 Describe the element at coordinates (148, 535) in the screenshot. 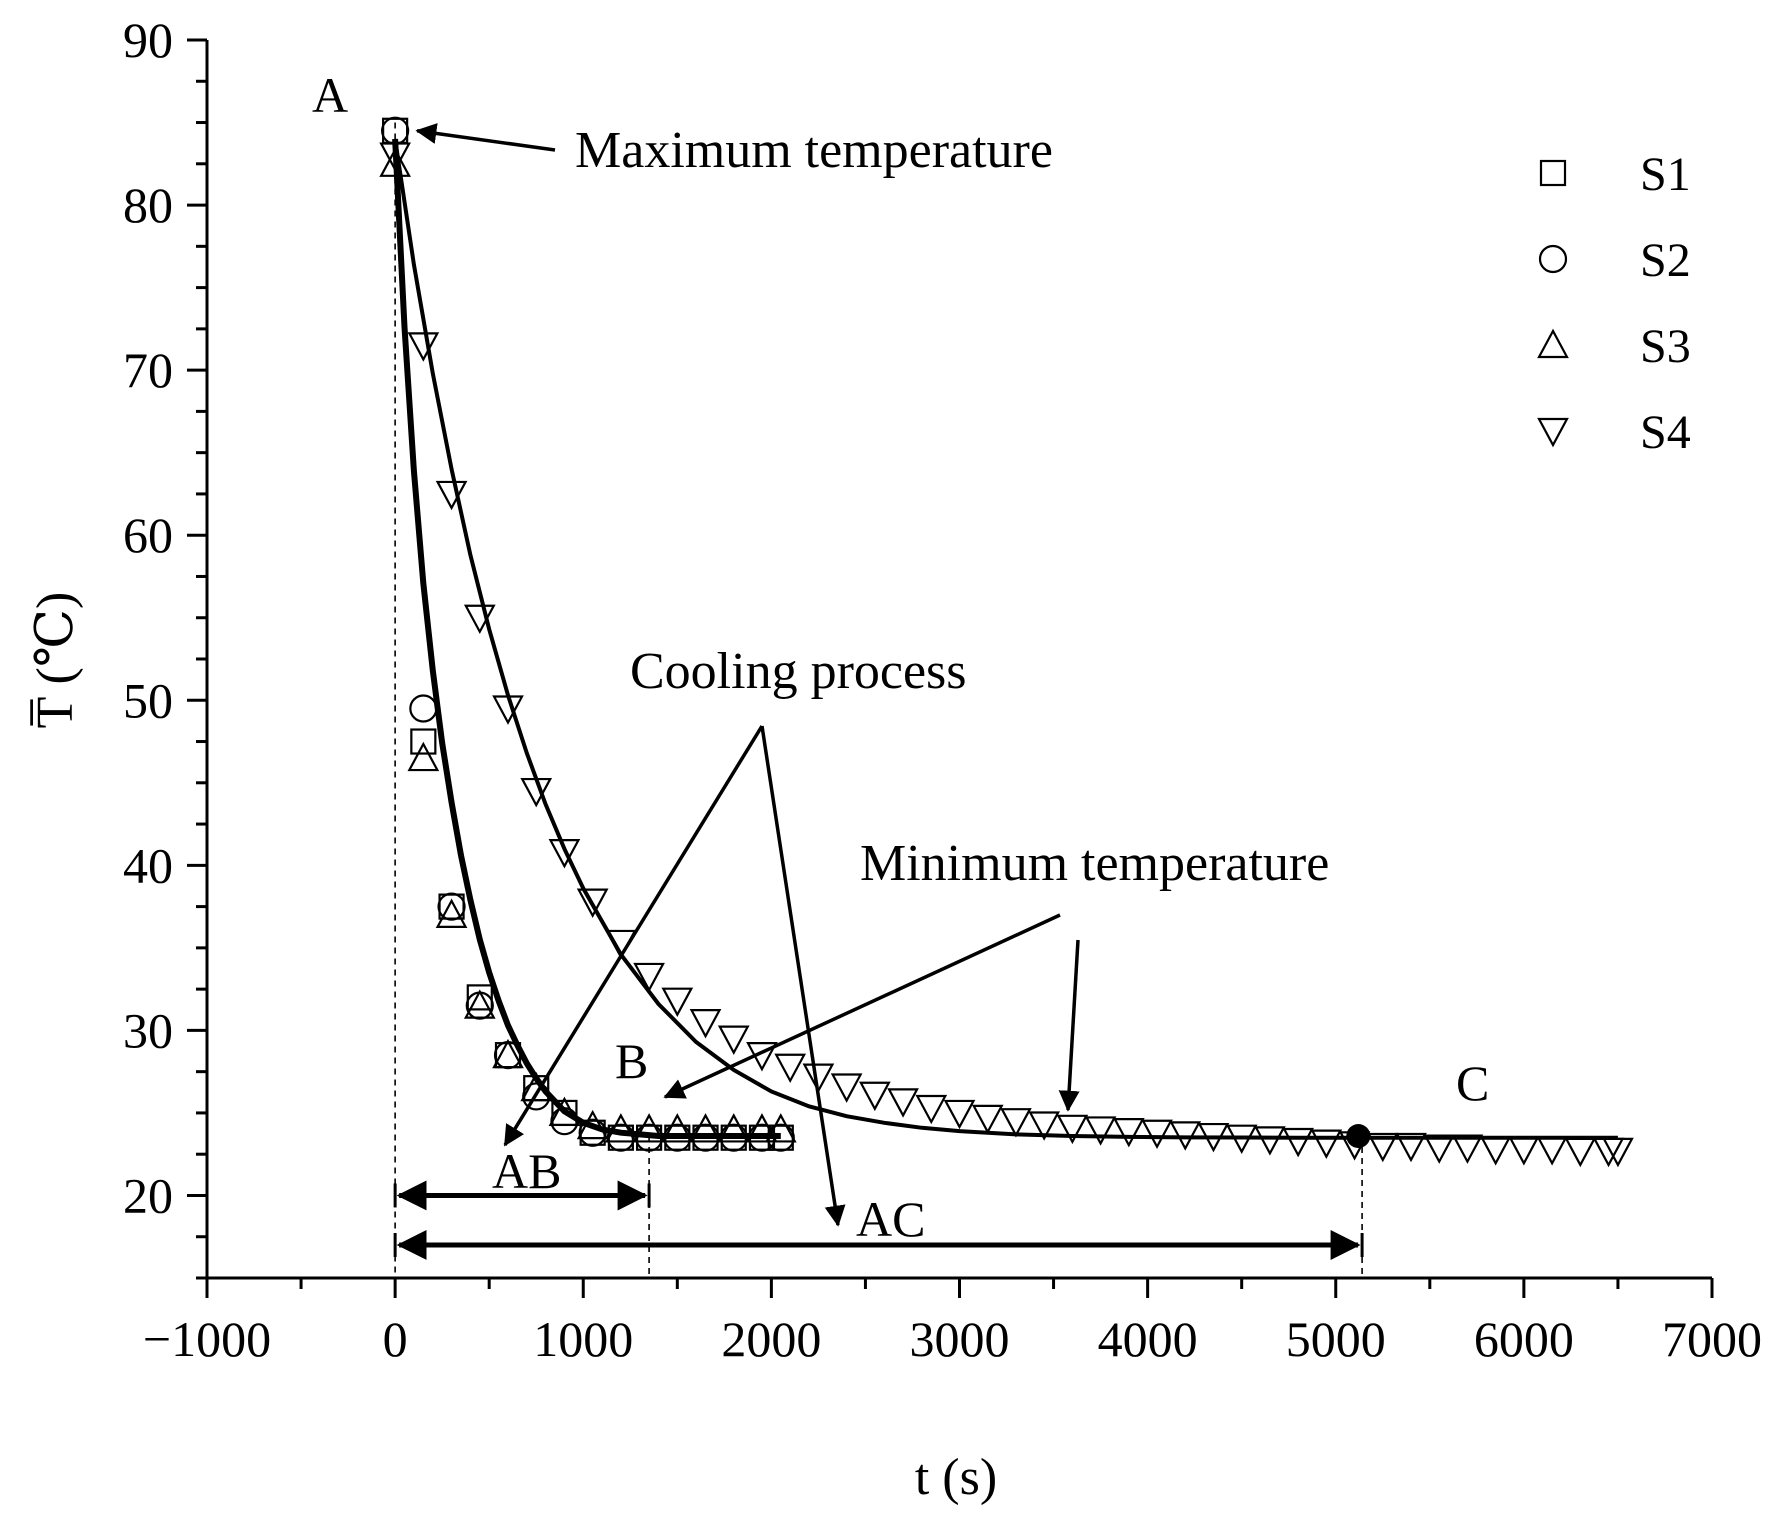

I see `y-tick-label: 60` at that location.